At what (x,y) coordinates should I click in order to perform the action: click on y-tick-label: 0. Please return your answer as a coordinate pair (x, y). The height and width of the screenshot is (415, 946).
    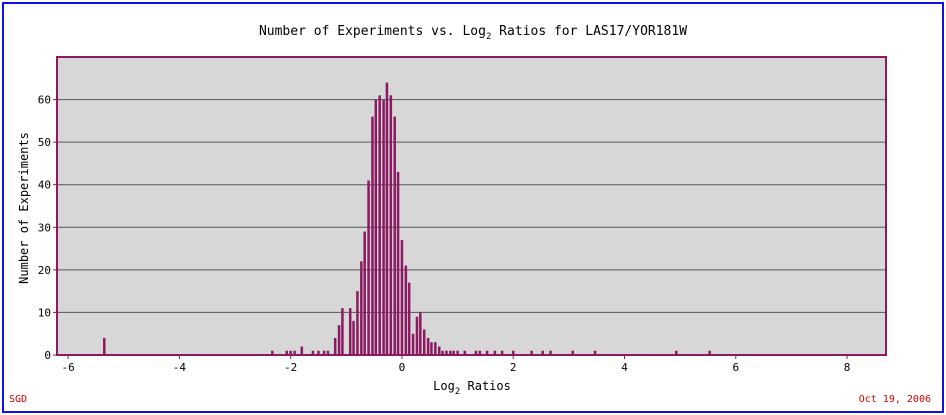
    Looking at the image, I should click on (47, 355).